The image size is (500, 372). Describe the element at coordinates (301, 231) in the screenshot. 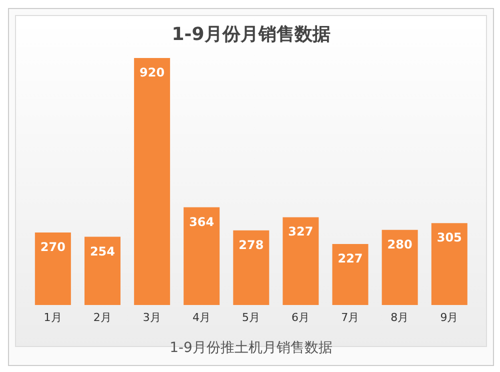

I see `data-label: 327` at that location.